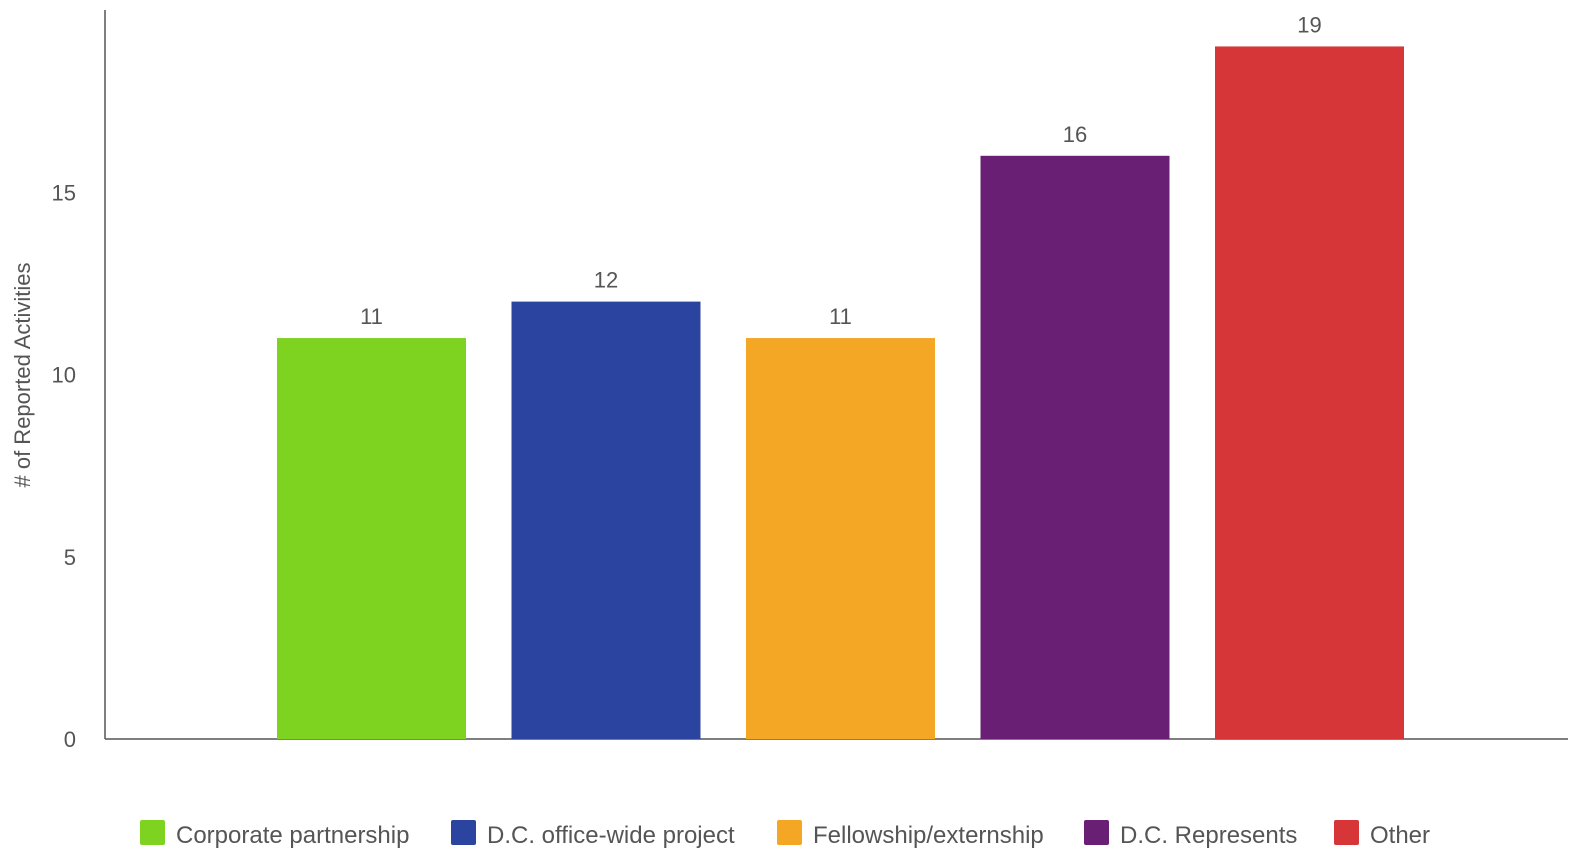 The height and width of the screenshot is (857, 1580). I want to click on data-label: 19, so click(1309, 24).